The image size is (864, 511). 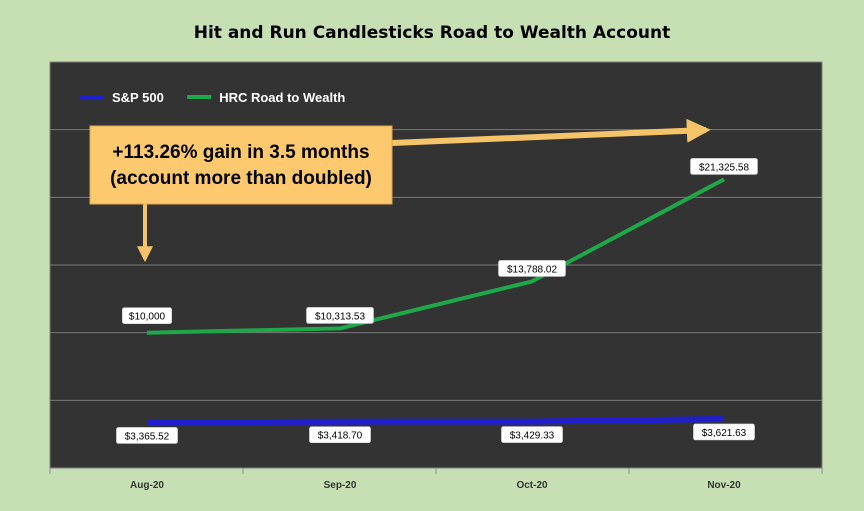 What do you see at coordinates (282, 97) in the screenshot?
I see `legend-label: HRC Road to Wealth` at bounding box center [282, 97].